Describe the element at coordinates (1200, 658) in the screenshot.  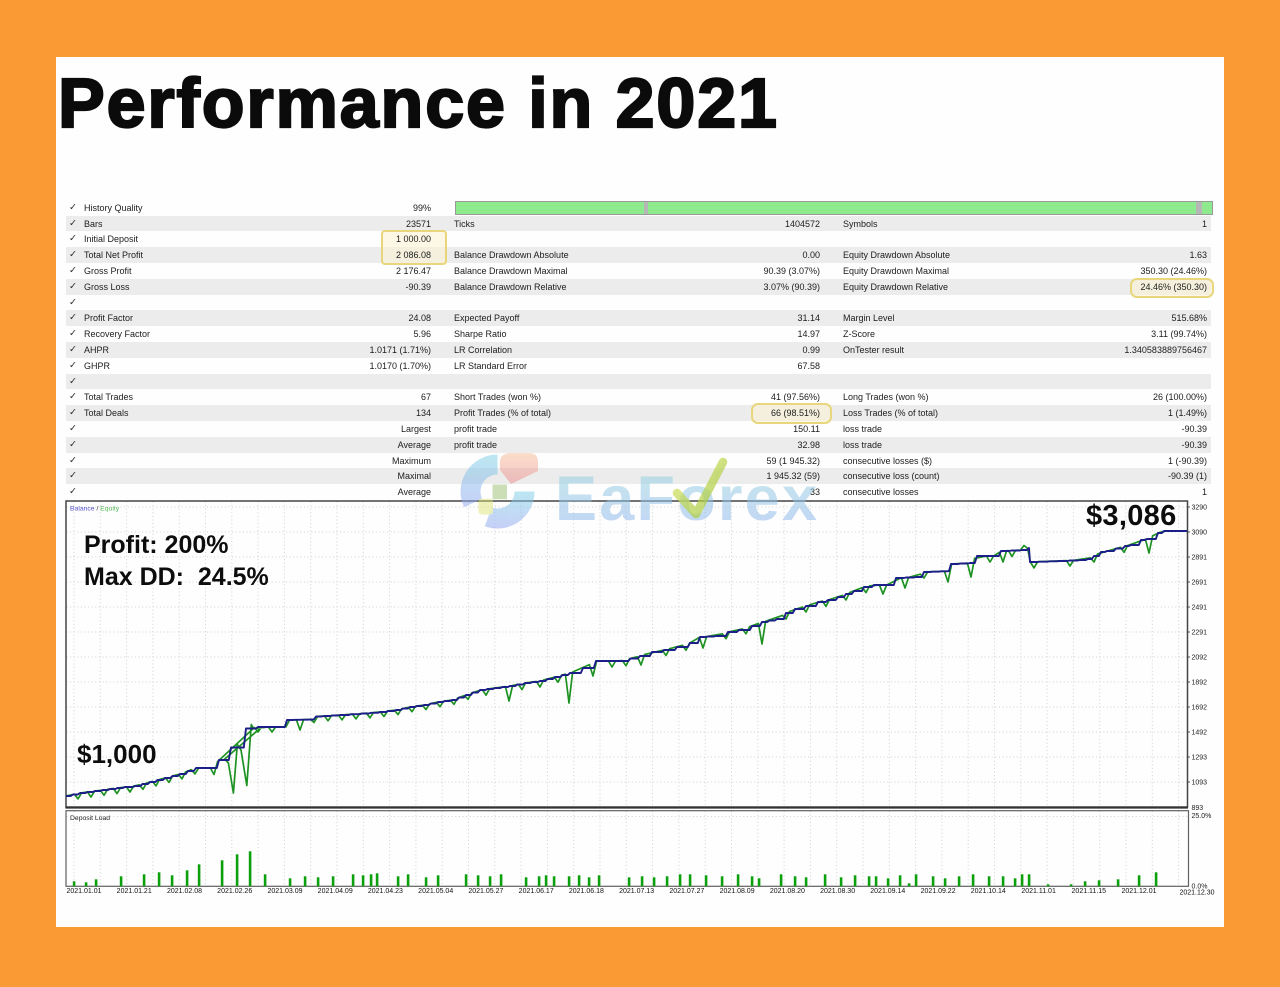
I see `svg-text: 2092` at that location.